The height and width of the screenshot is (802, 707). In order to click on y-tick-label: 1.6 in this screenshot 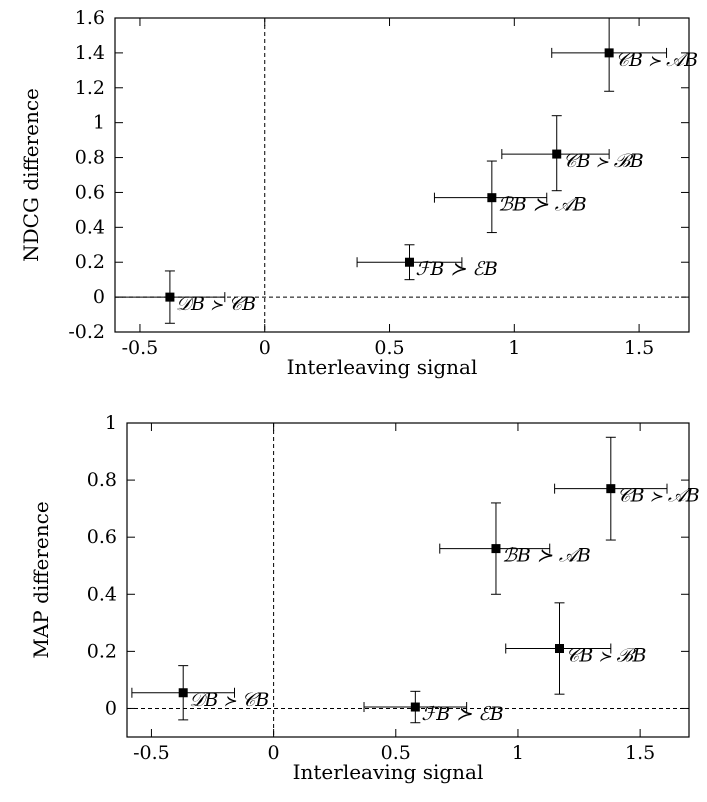, I will do `click(90, 18)`.